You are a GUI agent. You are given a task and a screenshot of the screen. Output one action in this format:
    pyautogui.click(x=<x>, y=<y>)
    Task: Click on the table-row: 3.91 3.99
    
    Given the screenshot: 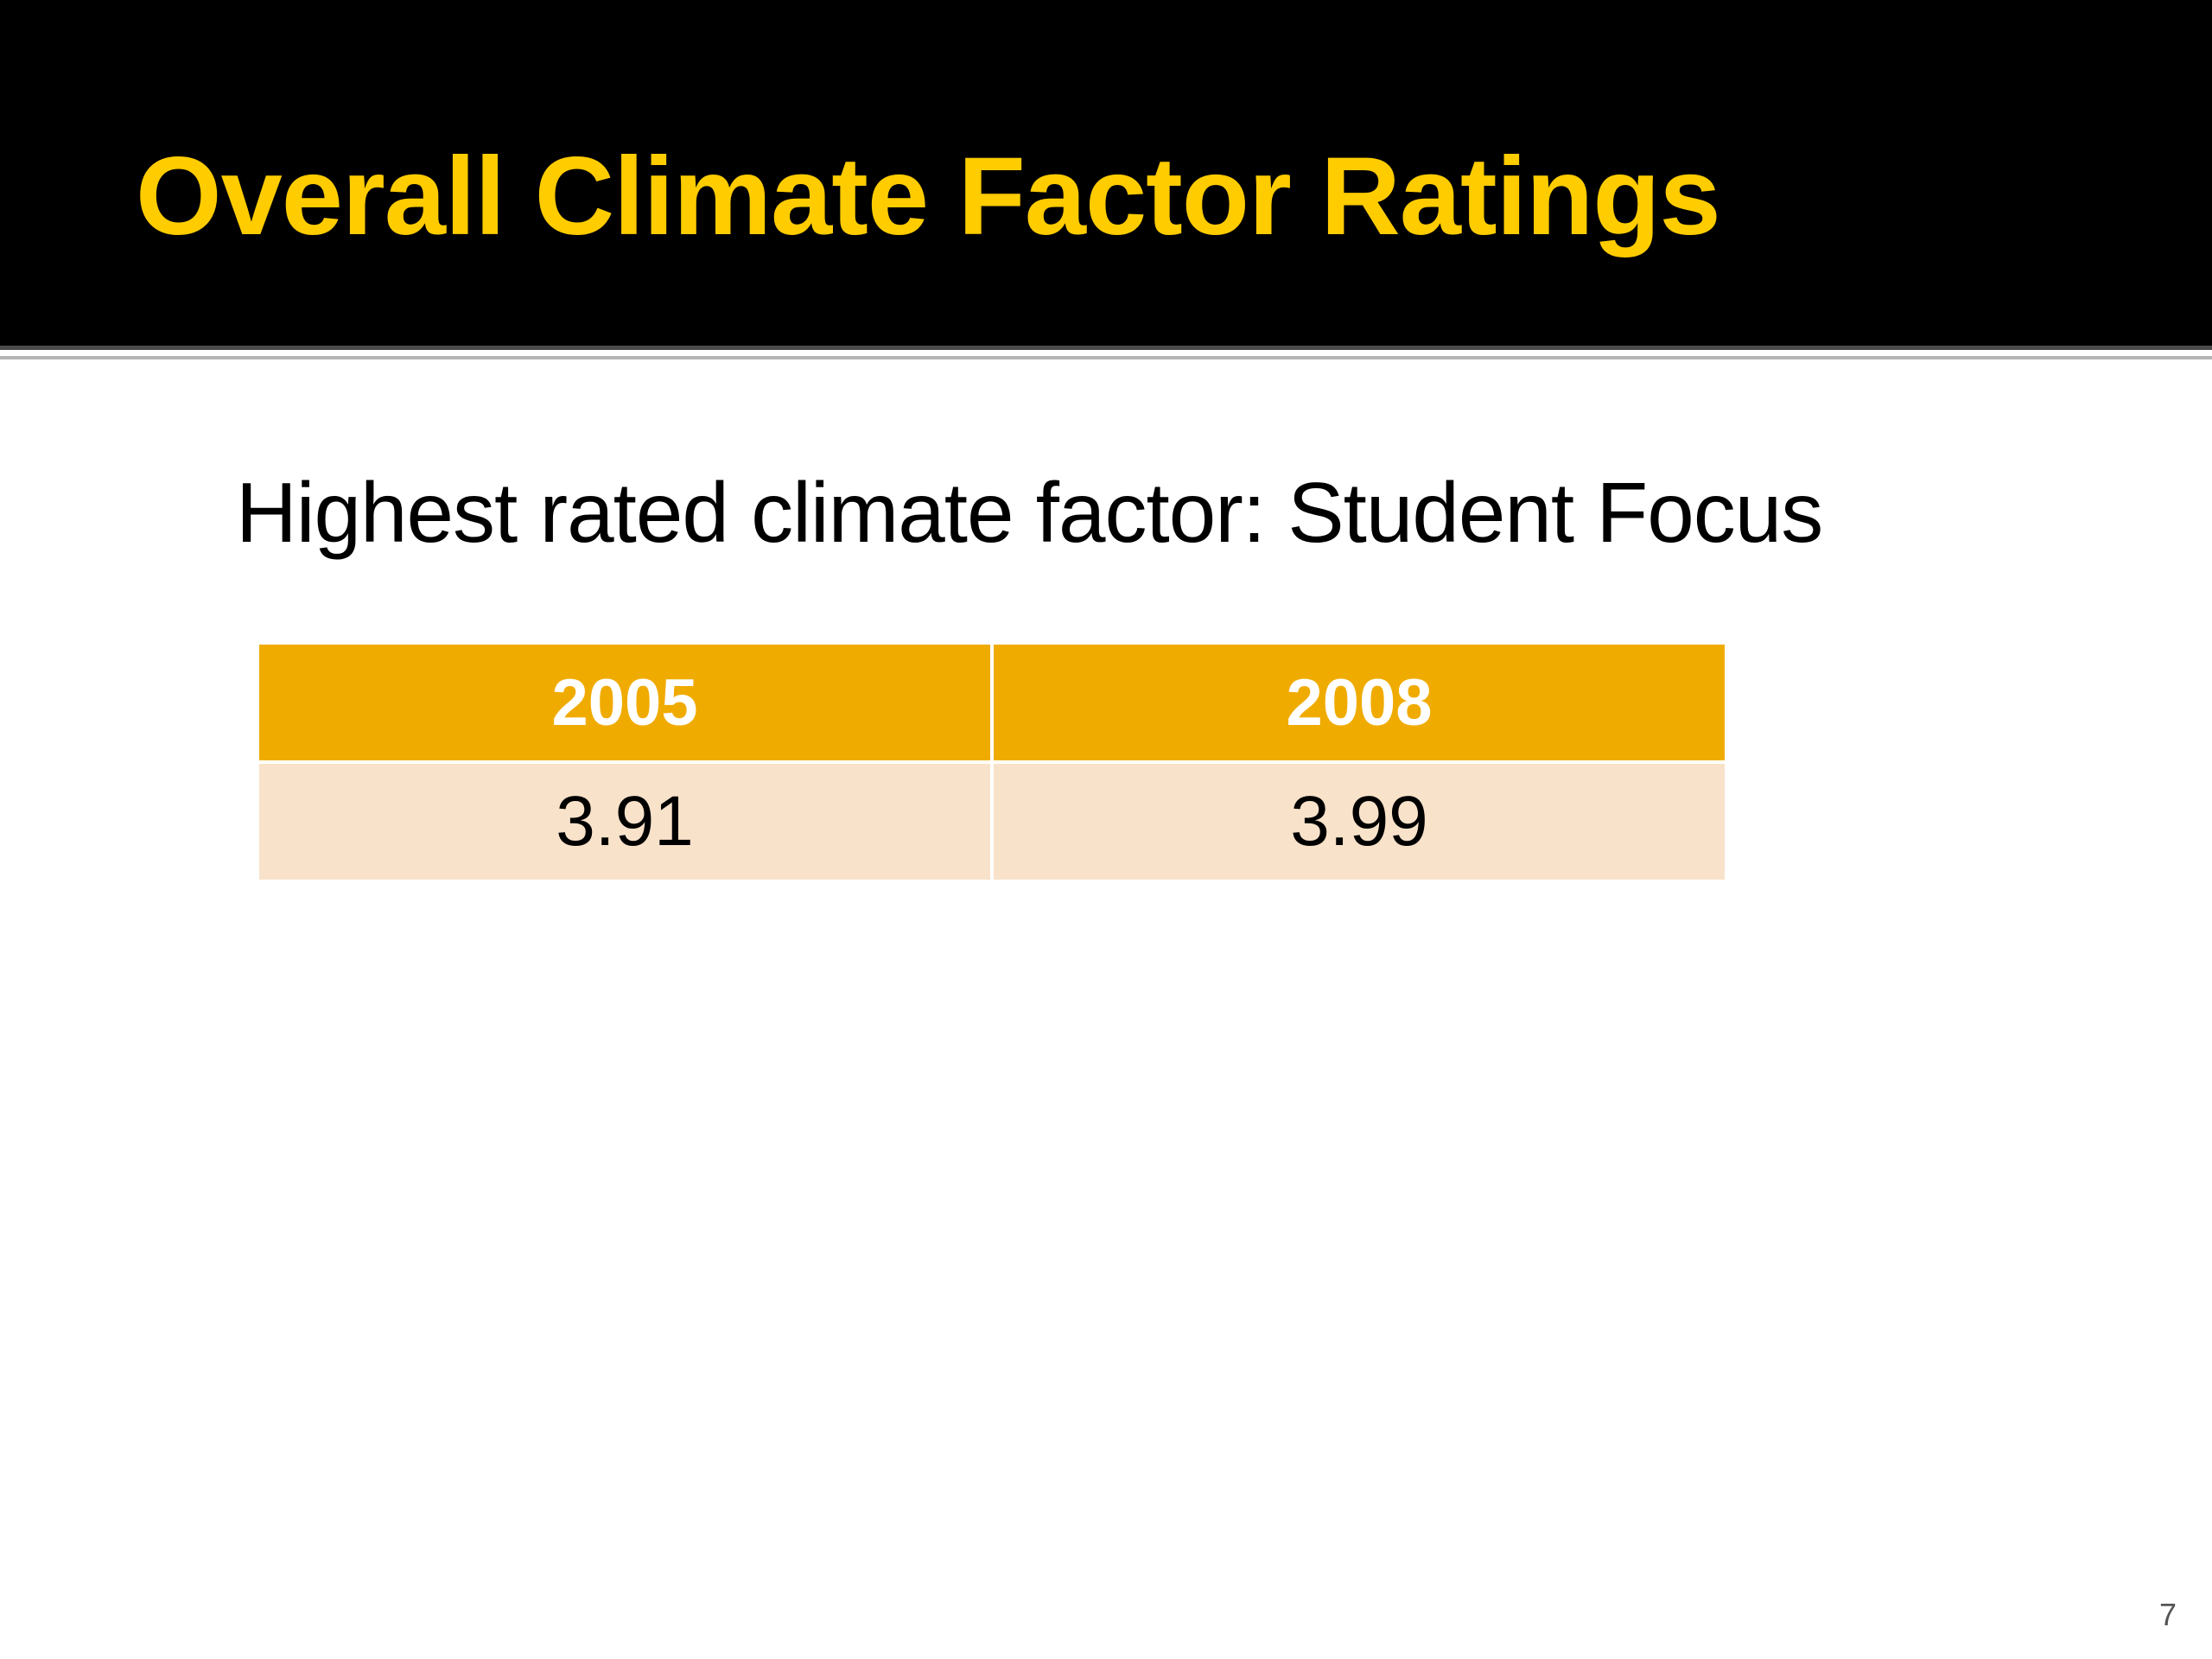 What is the action you would take?
    pyautogui.click(x=992, y=822)
    